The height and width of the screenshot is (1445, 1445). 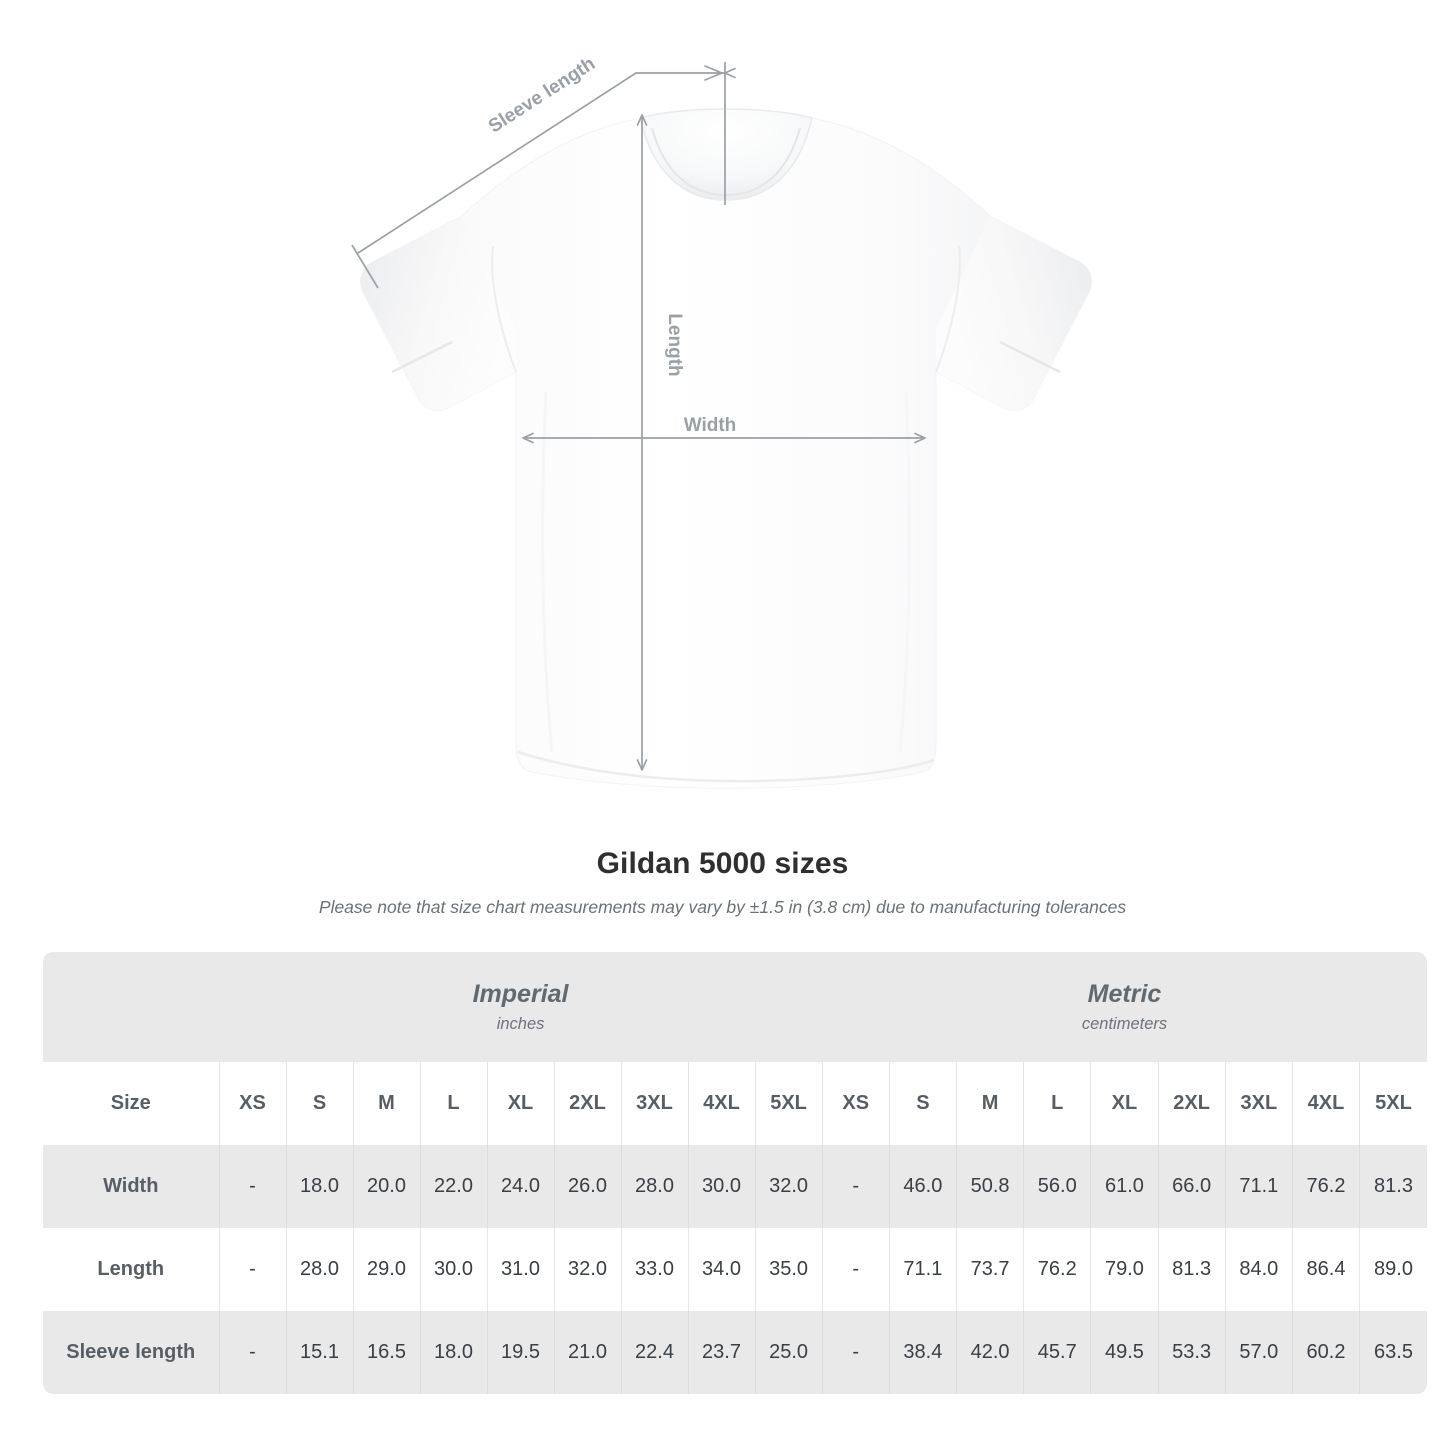 I want to click on width-imperial-xl: 24.0, so click(x=520, y=1186).